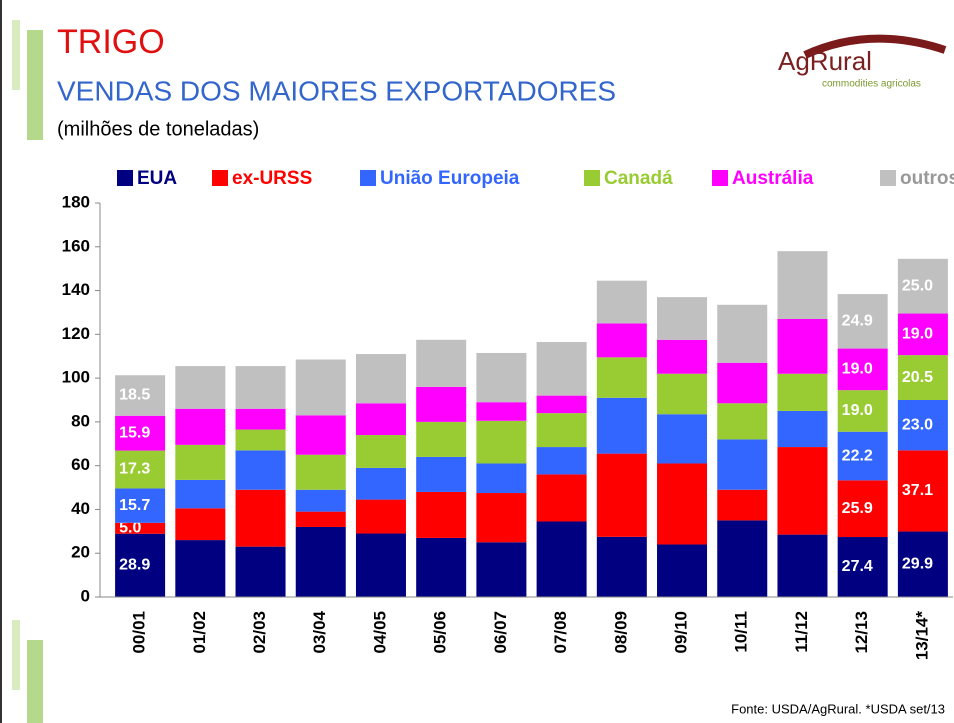 This screenshot has height=723, width=954. Describe the element at coordinates (134, 505) in the screenshot. I see `value-label: 15.7` at that location.